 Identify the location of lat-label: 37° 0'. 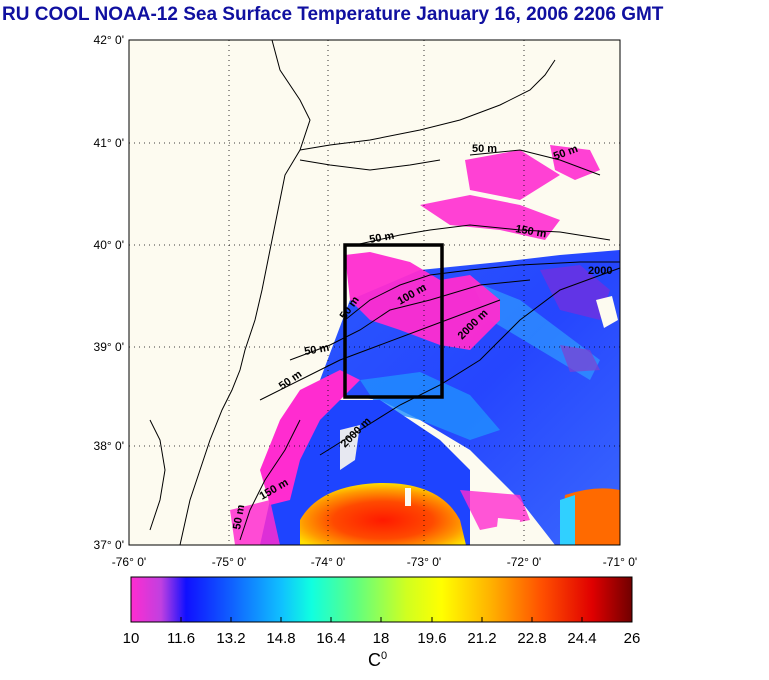
(109, 545).